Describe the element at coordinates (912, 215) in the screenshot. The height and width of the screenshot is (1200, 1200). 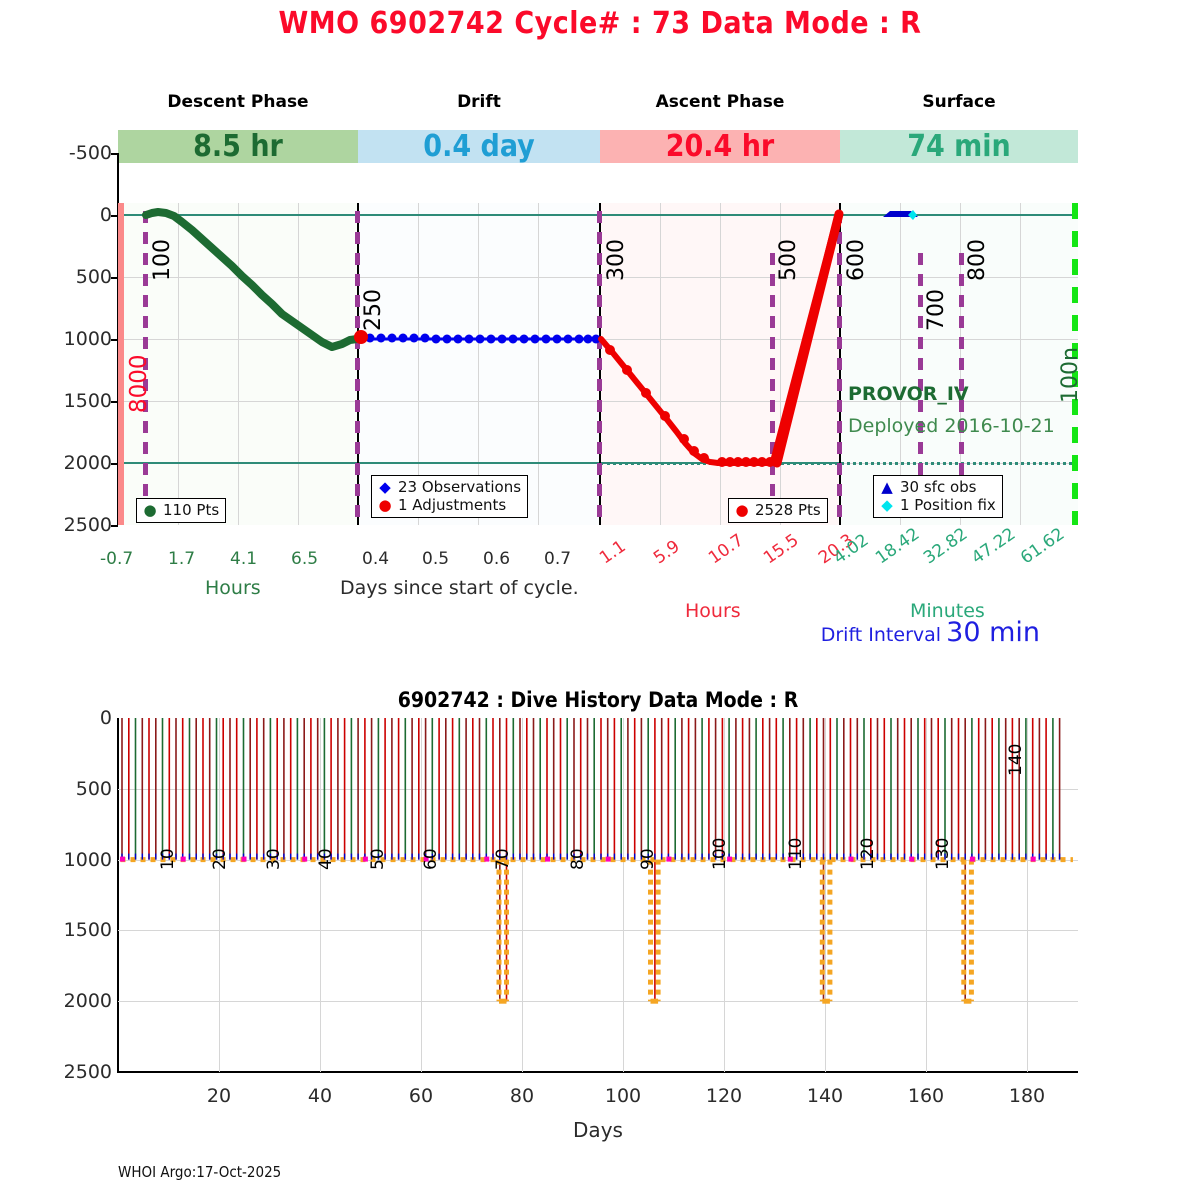
I see `position-fix-marker` at that location.